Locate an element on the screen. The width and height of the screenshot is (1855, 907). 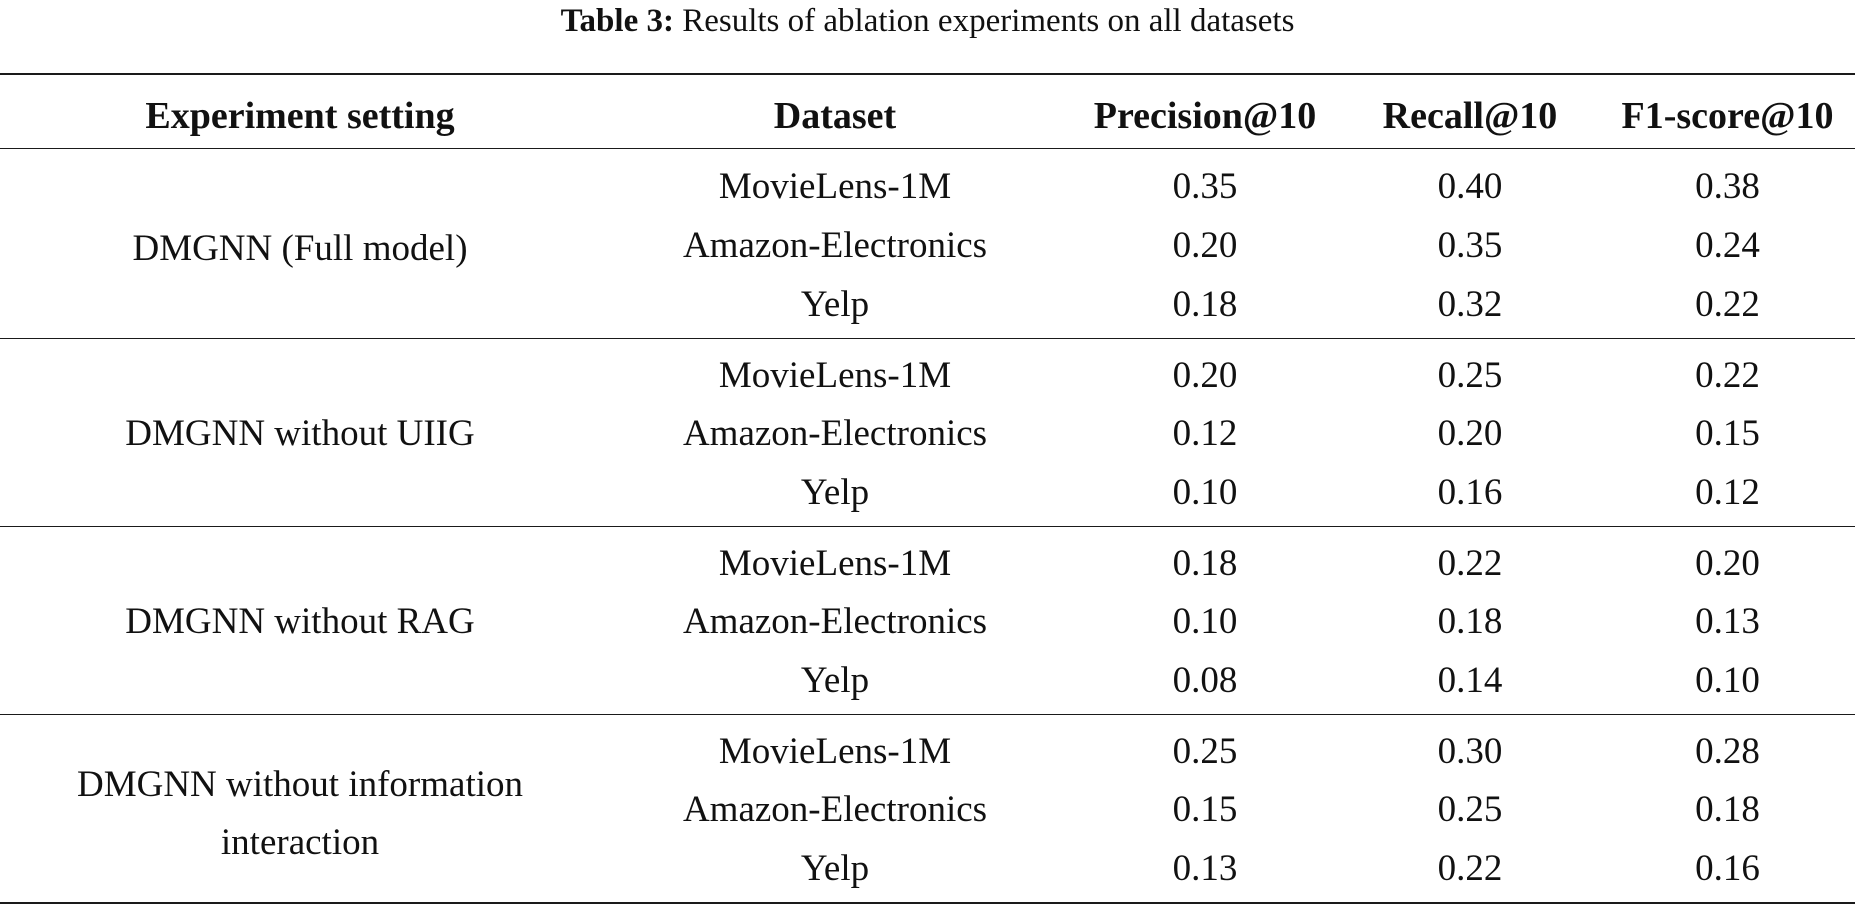
setting-without-information-interaction-line-2: interaction is located at coordinates (300, 842).